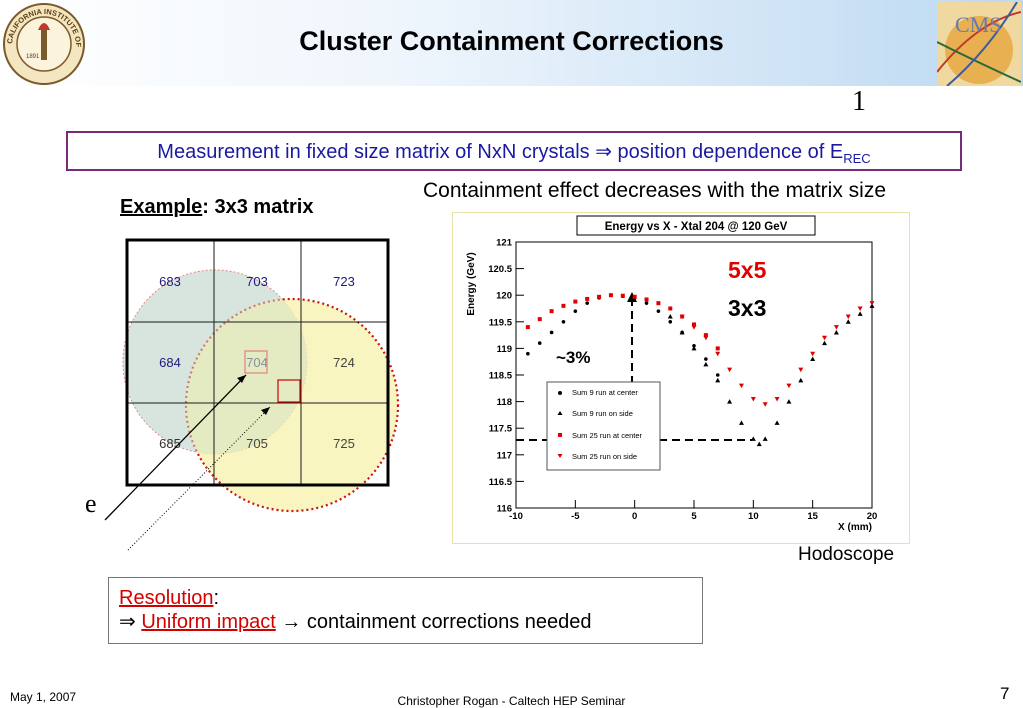  I want to click on example-rest: : 3x3 matrix, so click(258, 207).